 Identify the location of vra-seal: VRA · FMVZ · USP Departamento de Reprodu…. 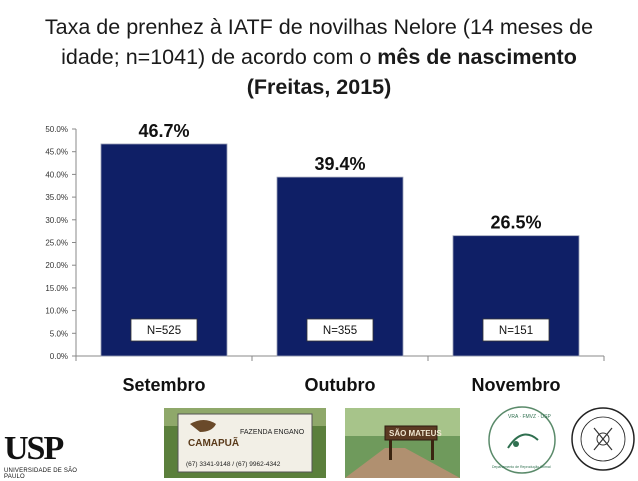
(522, 440).